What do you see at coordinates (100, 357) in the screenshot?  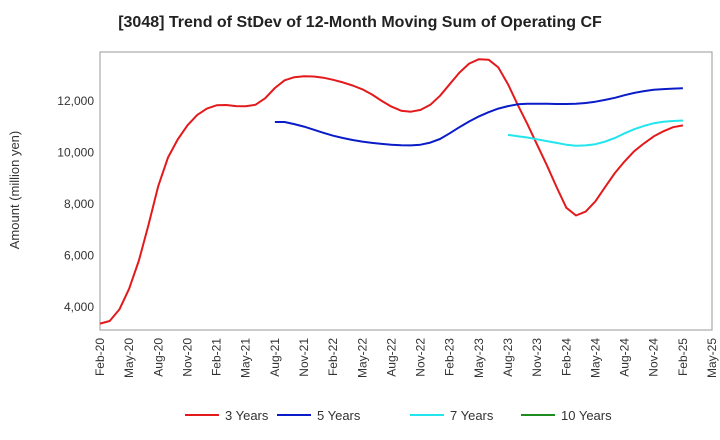 I see `x-tick-label: Feb-20` at bounding box center [100, 357].